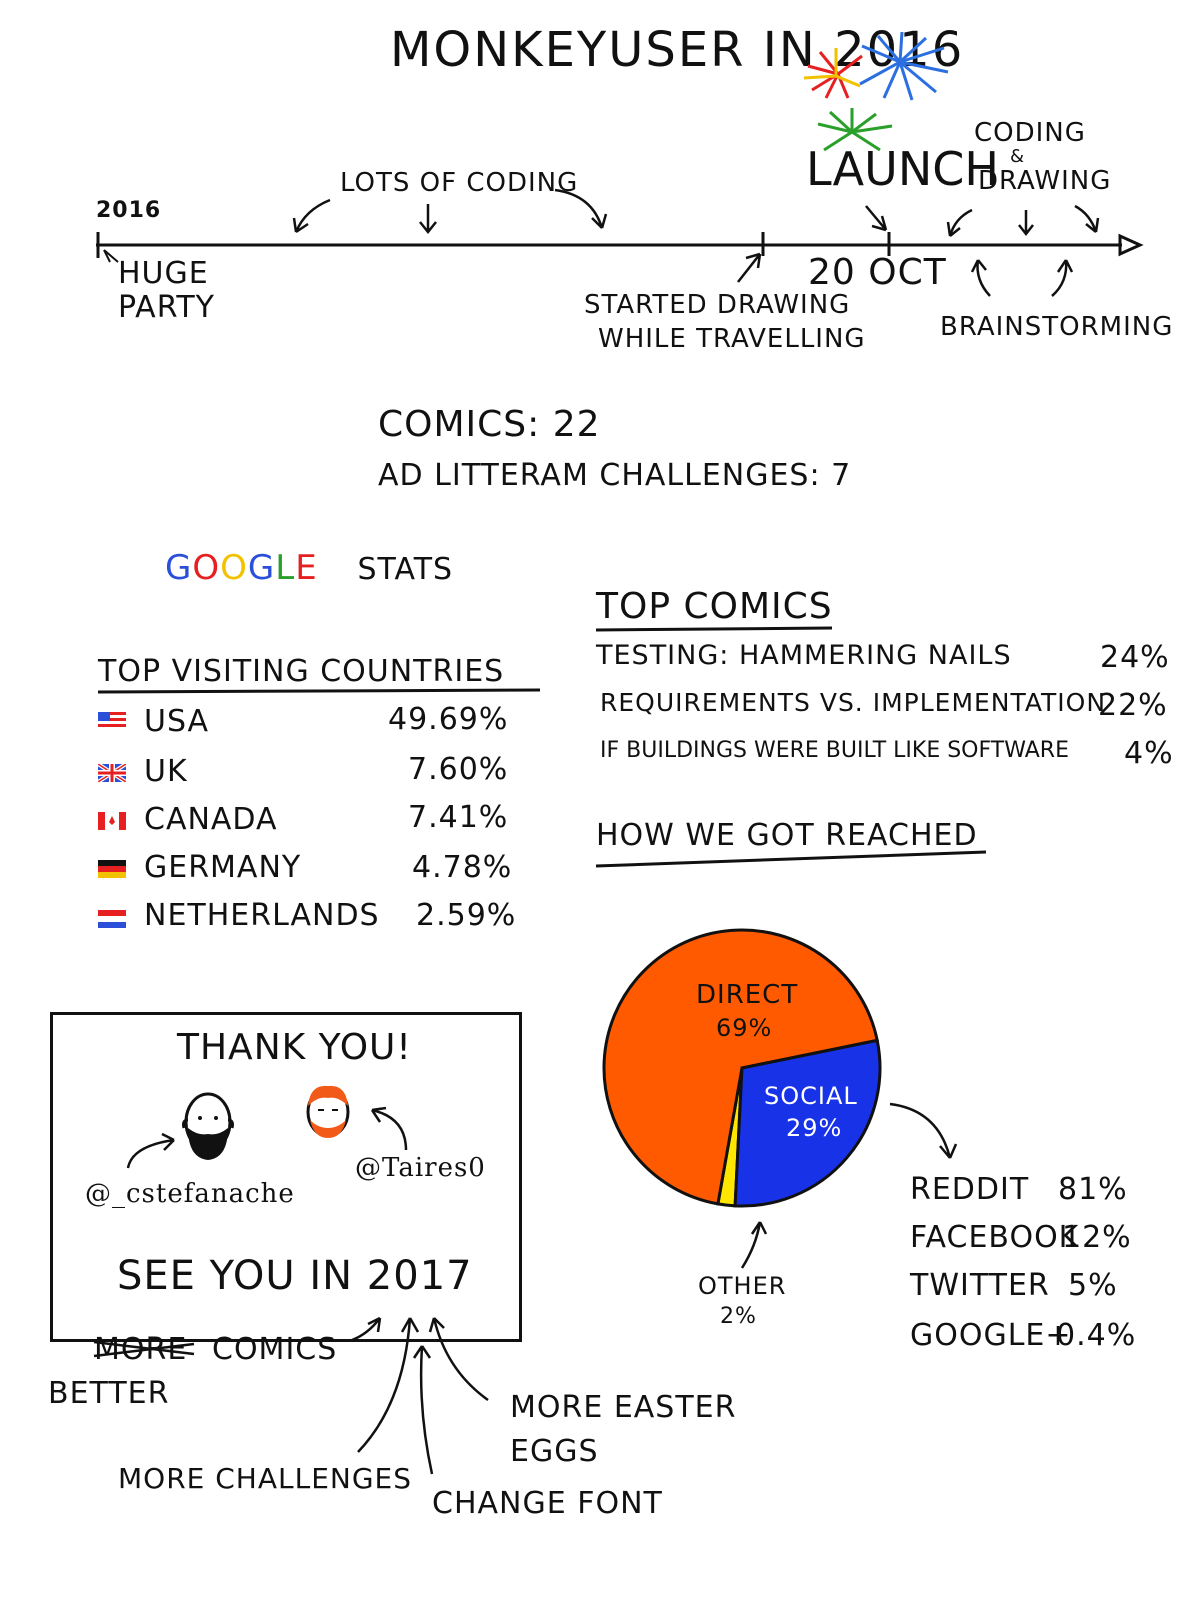  I want to click on bs-arrow-right, so click(1062, 278).